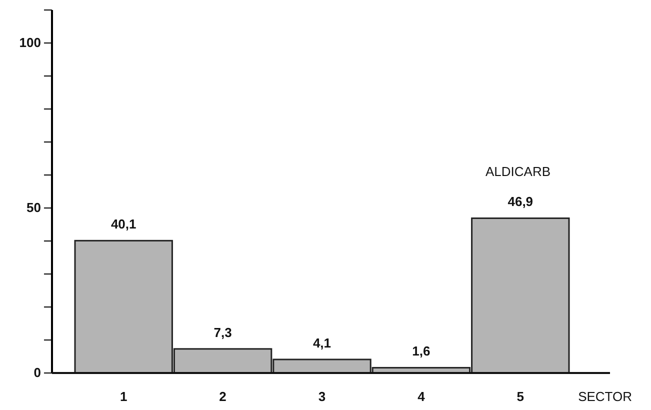  What do you see at coordinates (520, 396) in the screenshot?
I see `x-tick-label: 5` at bounding box center [520, 396].